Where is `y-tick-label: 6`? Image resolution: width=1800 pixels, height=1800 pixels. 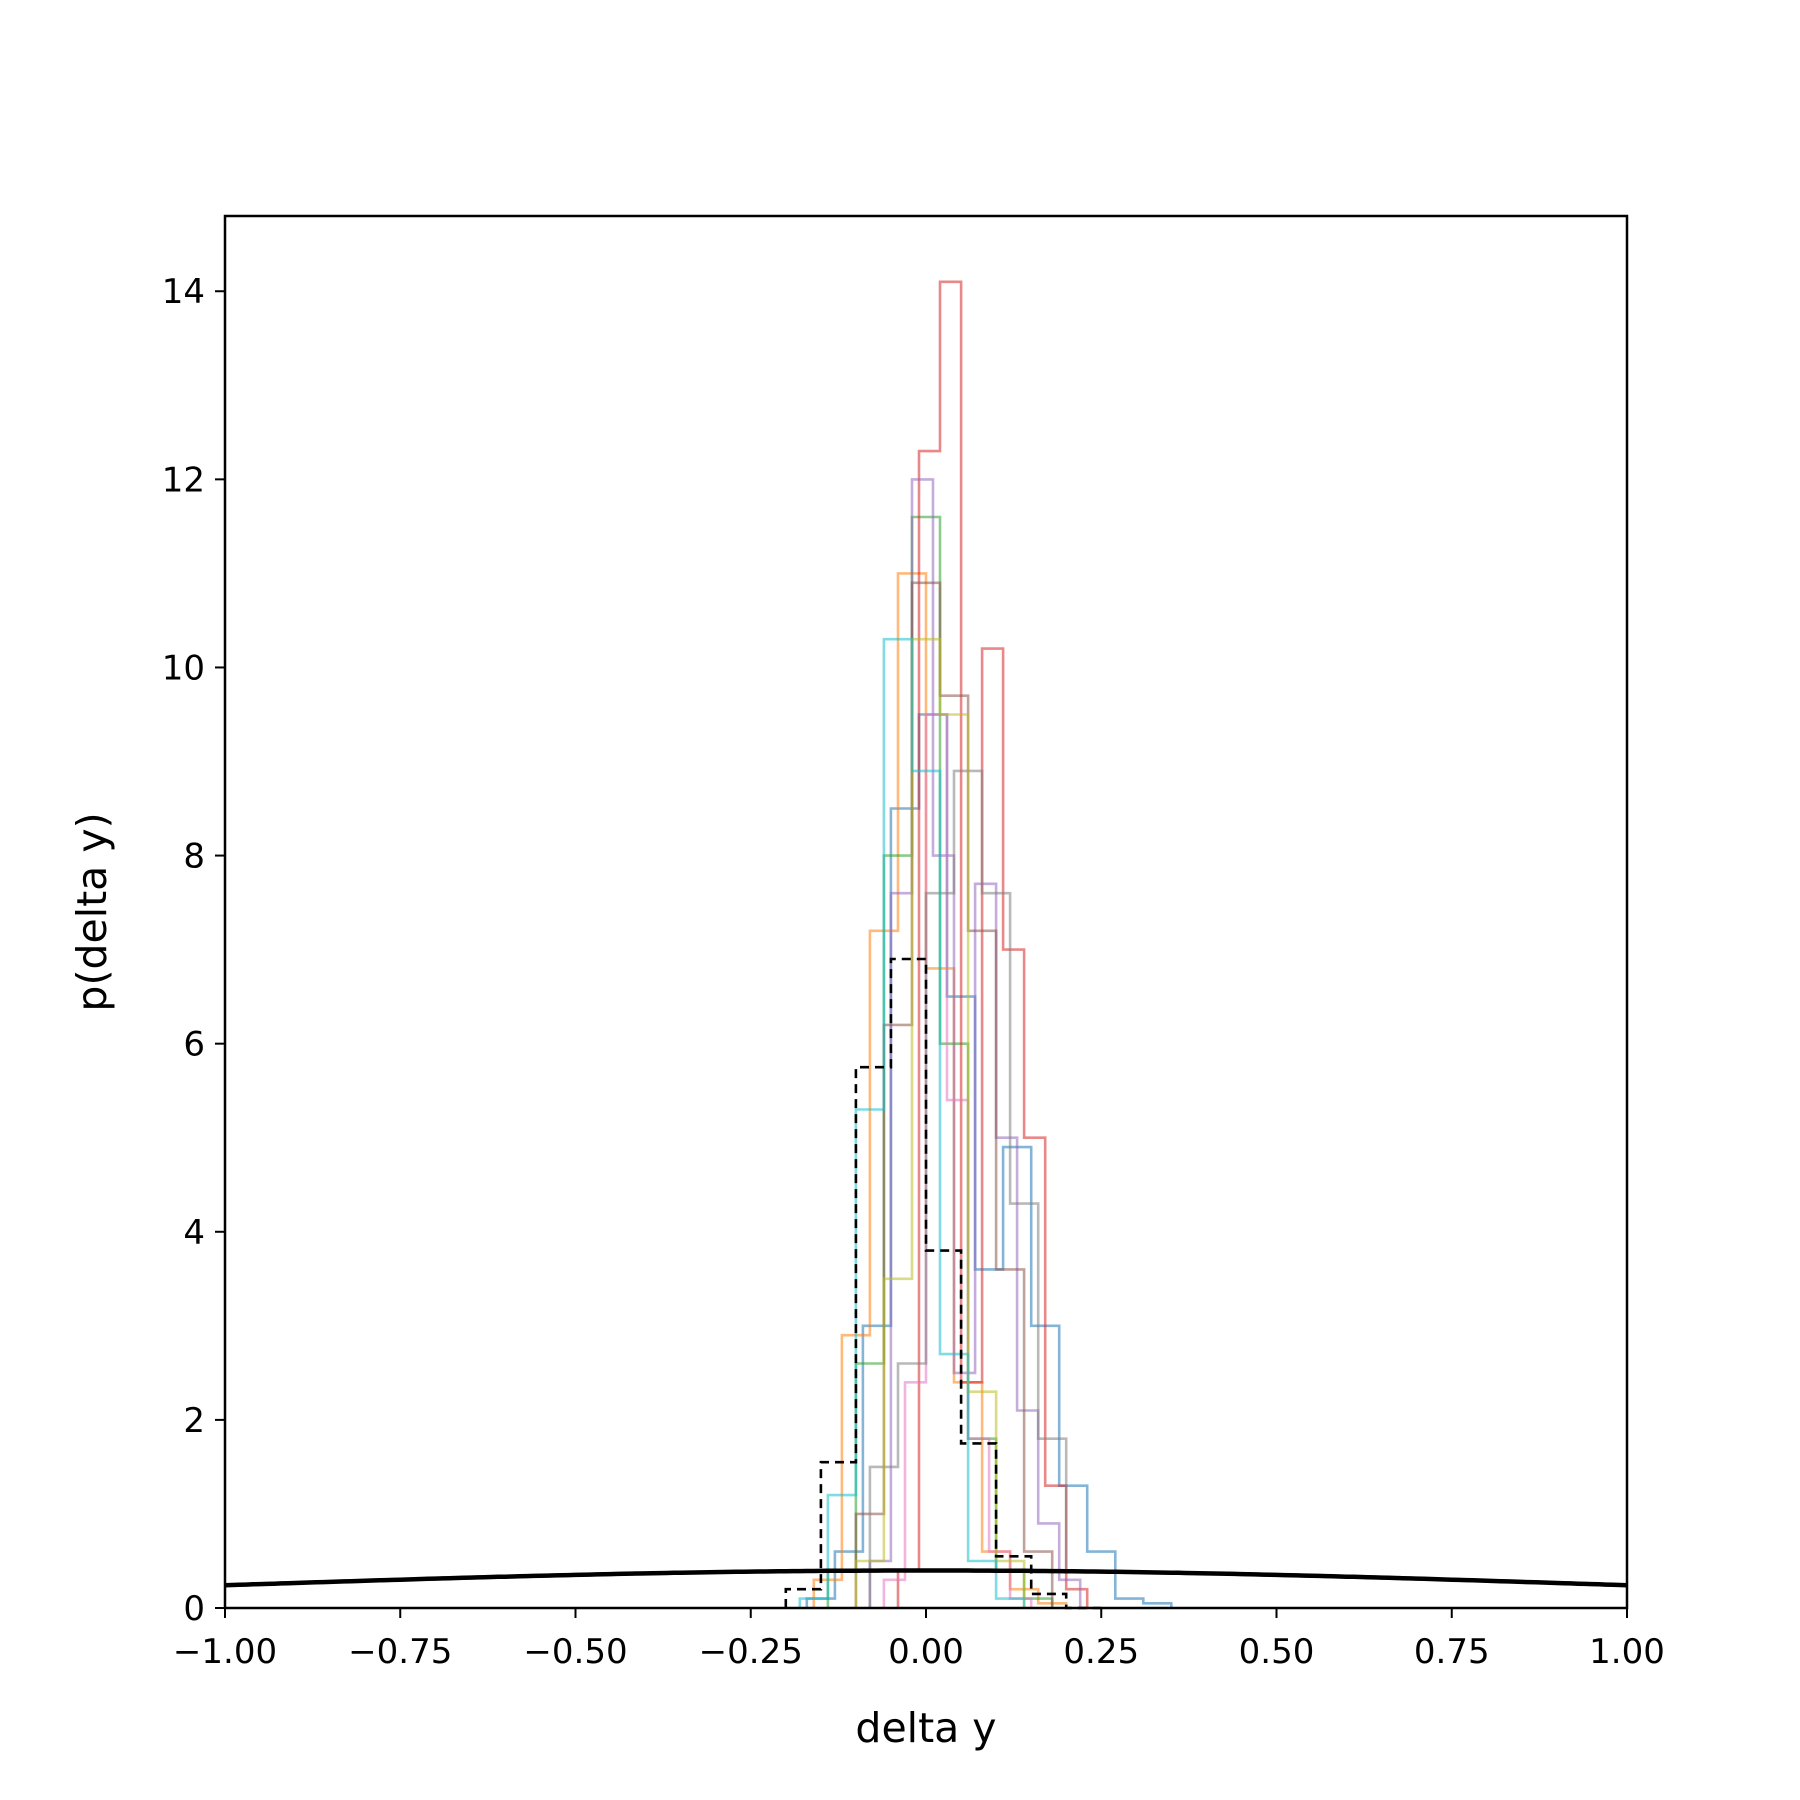 y-tick-label: 6 is located at coordinates (194, 1045).